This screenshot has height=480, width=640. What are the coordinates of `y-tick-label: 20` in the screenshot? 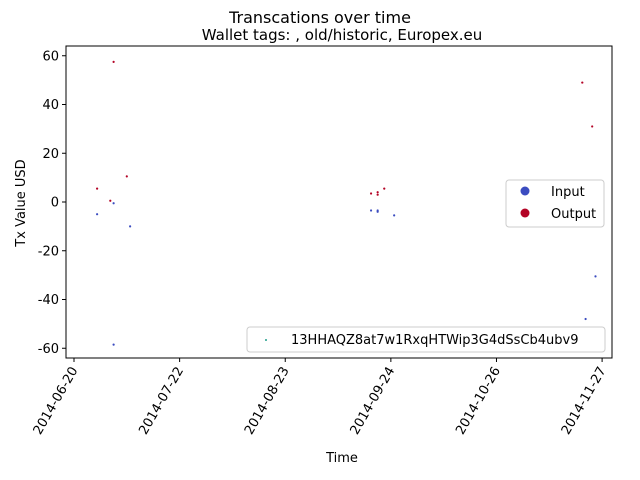 It's located at (50, 154).